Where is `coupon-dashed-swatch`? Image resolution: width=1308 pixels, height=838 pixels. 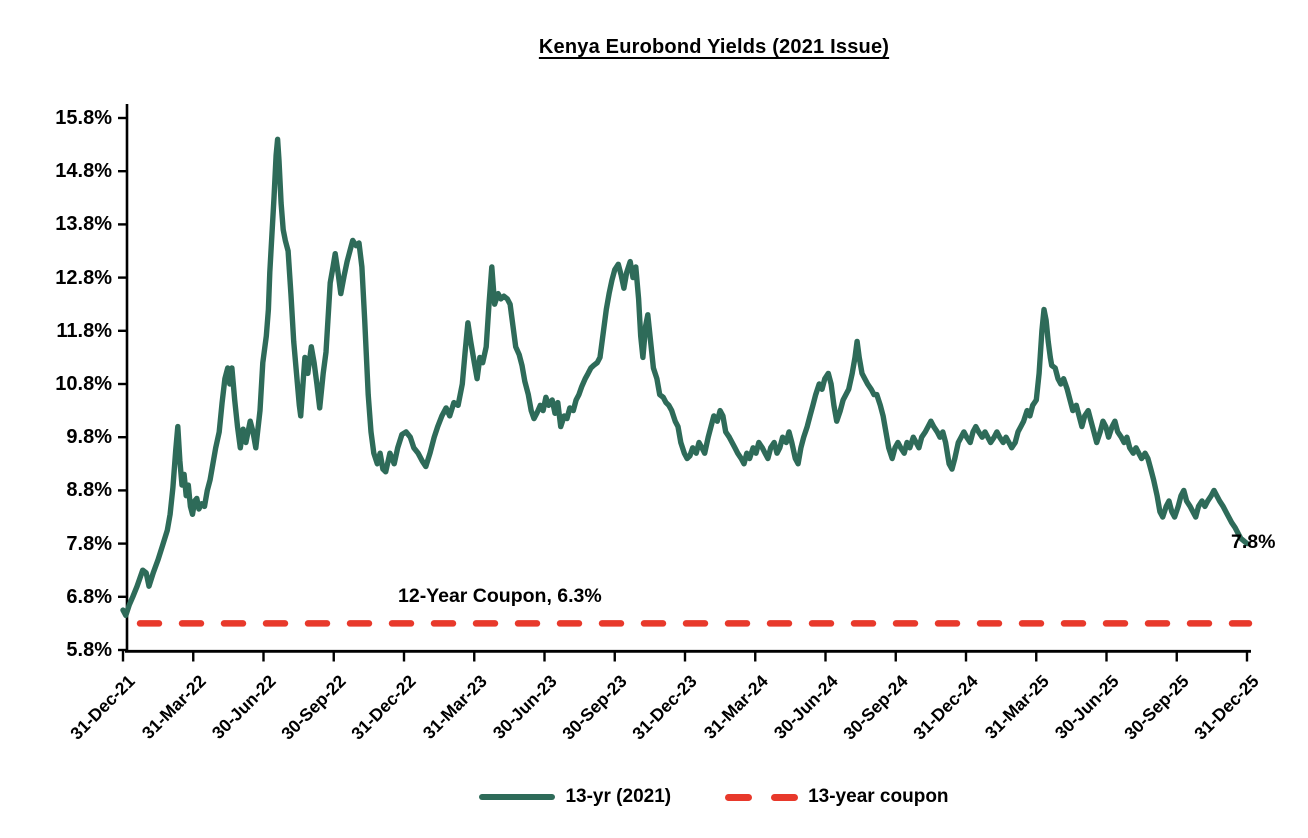
coupon-dashed-swatch is located at coordinates (762, 797).